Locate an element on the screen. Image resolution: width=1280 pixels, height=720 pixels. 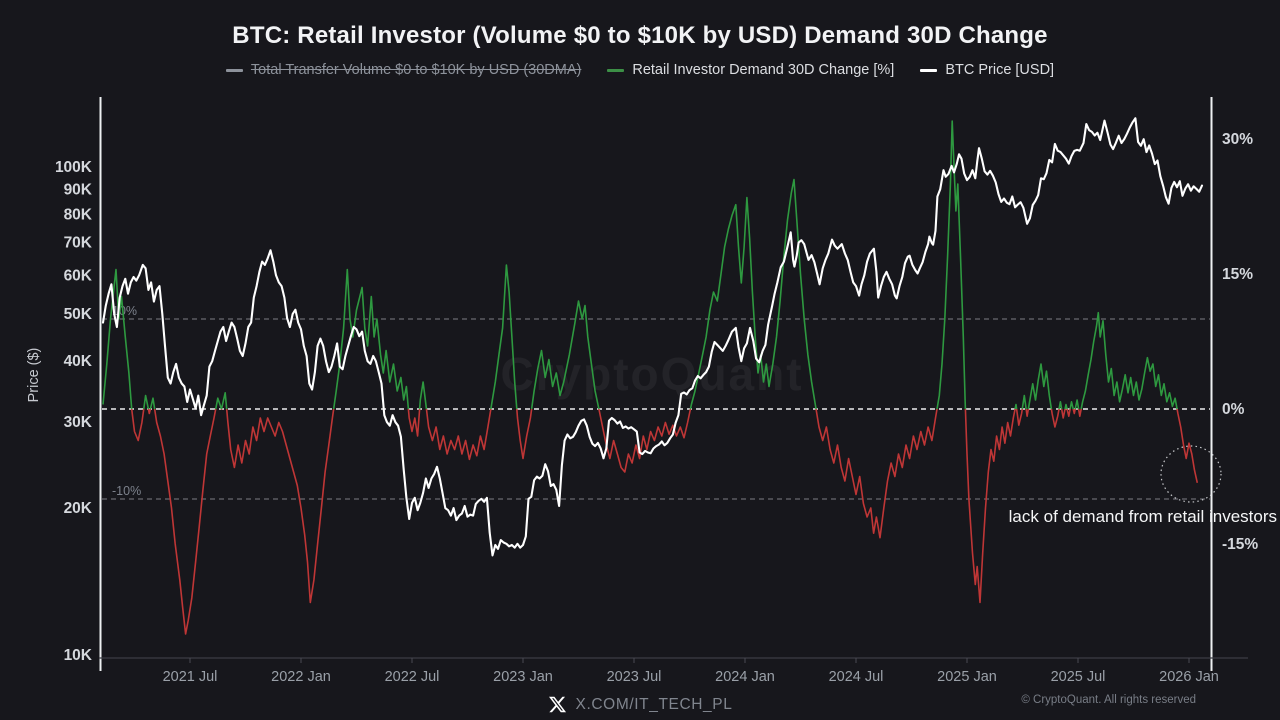
legend-label: BTC Price [USD] is located at coordinates (1000, 70).